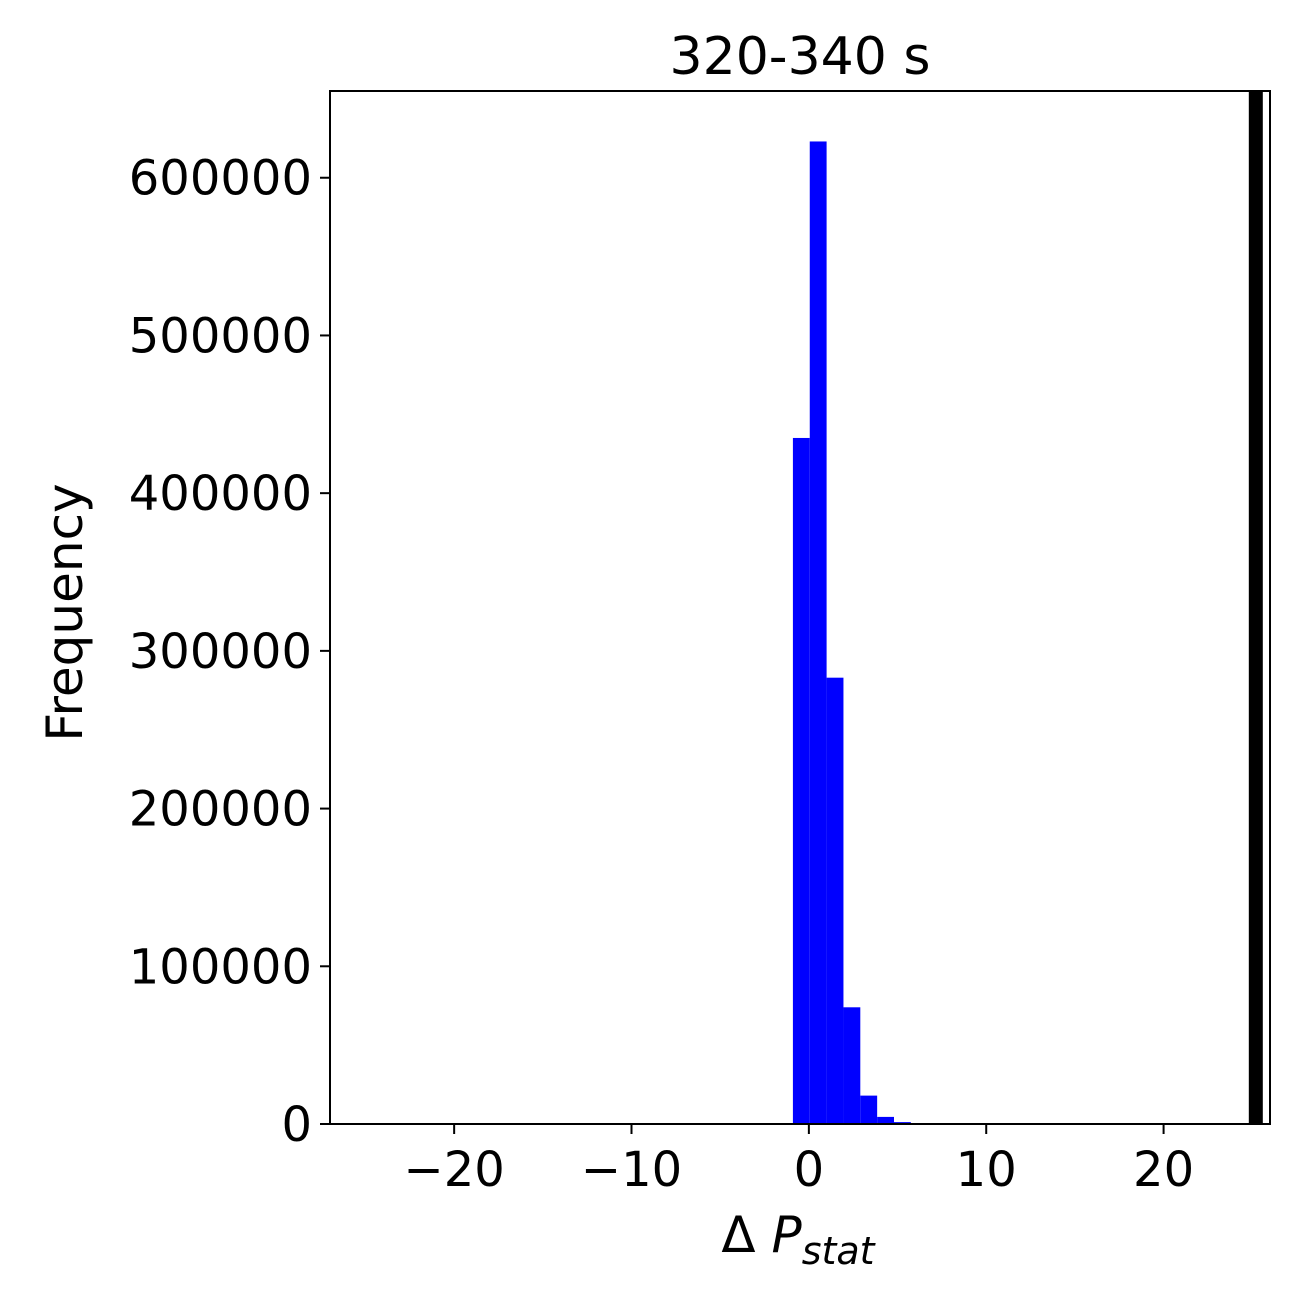  Describe the element at coordinates (986, 1170) in the screenshot. I see `x-tick-label: 10` at that location.